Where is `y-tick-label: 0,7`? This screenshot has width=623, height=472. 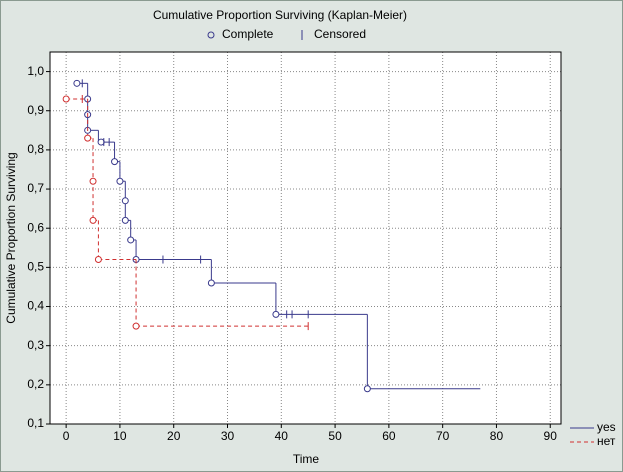
y-tick-label: 0,7 is located at coordinates (35, 188).